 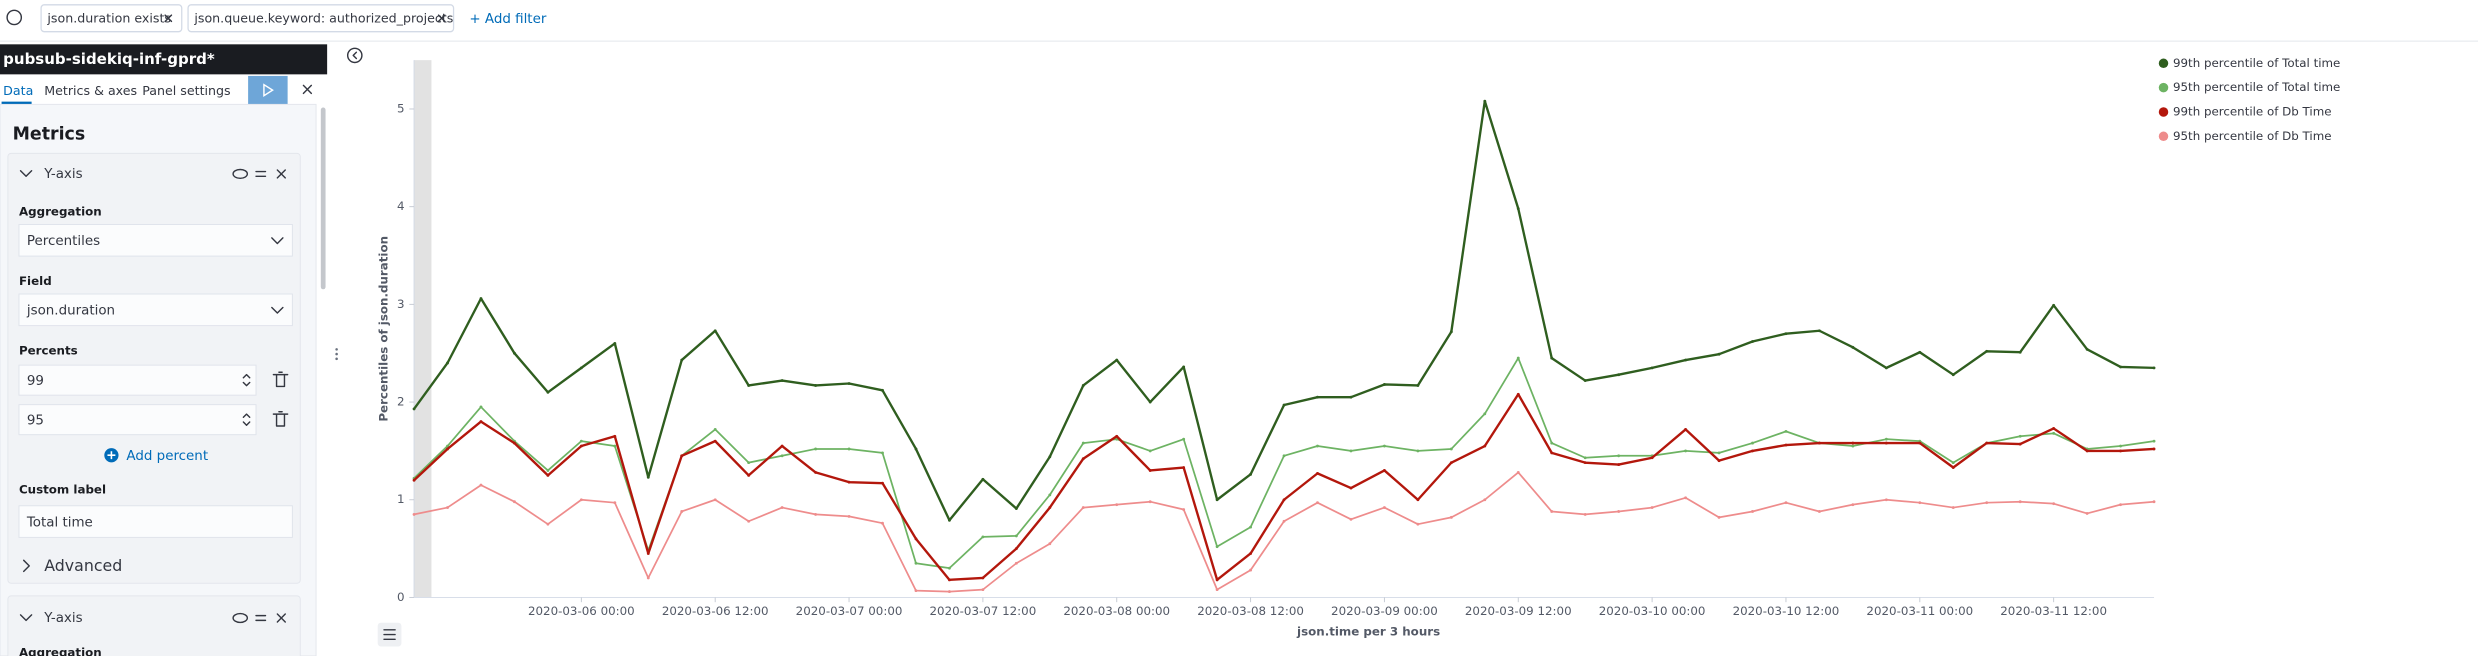 I want to click on filter-pill: json.duration exists, so click(x=111, y=18).